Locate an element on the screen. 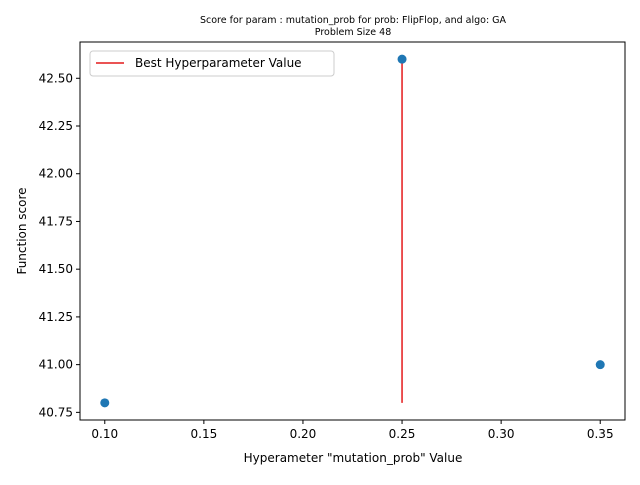 The height and width of the screenshot is (485, 640). x-tick-label: 0.10 is located at coordinates (104, 434).